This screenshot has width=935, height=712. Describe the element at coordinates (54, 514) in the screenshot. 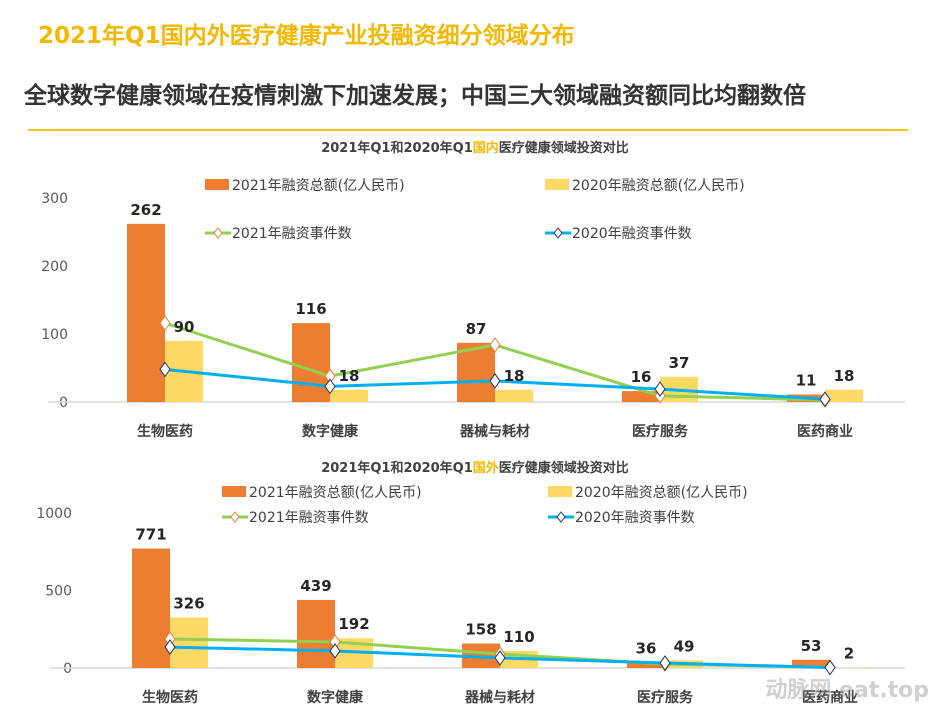

I see `y-tick-label: 1000` at that location.